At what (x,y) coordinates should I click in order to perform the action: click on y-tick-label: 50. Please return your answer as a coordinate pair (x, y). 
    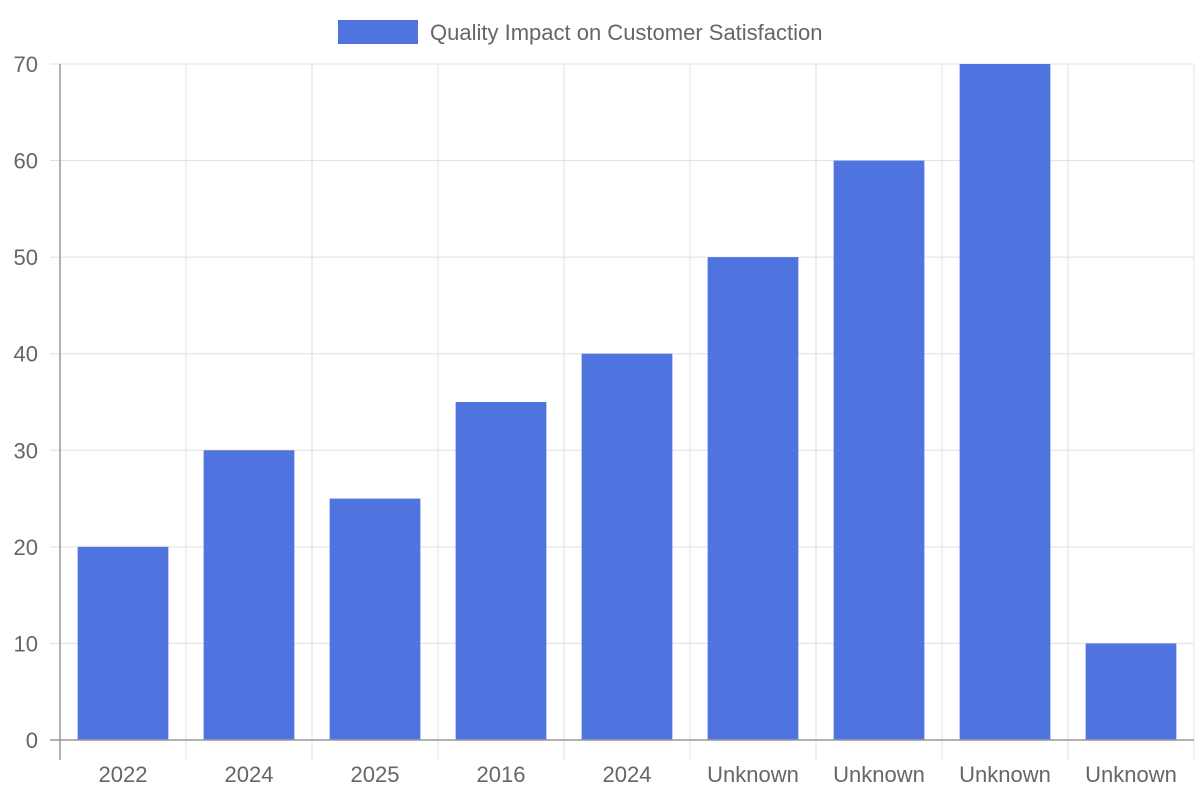
    Looking at the image, I should click on (26, 257).